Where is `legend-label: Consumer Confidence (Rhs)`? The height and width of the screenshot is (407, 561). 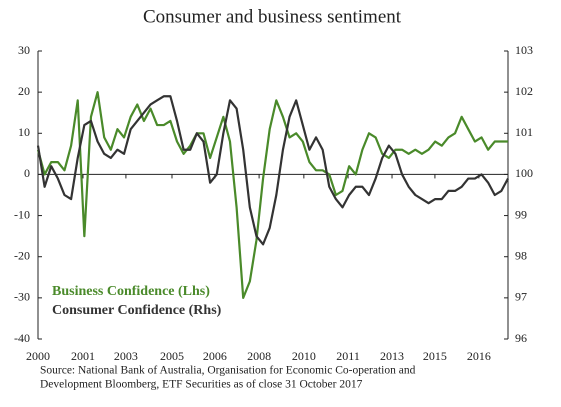 legend-label: Consumer Confidence (Rhs) is located at coordinates (137, 310).